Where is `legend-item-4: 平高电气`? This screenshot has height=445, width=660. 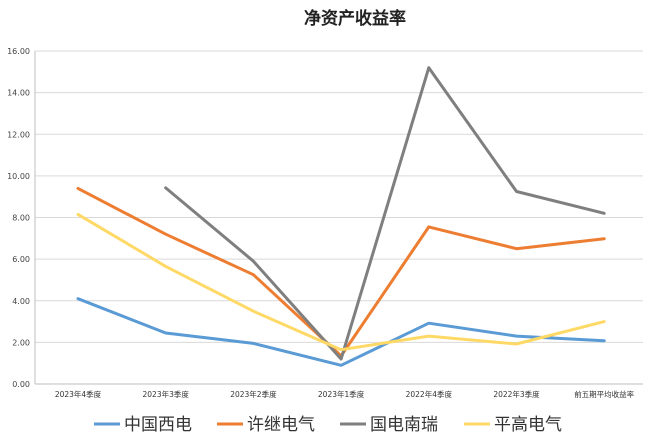
legend-item-4: 平高电气 is located at coordinates (513, 425).